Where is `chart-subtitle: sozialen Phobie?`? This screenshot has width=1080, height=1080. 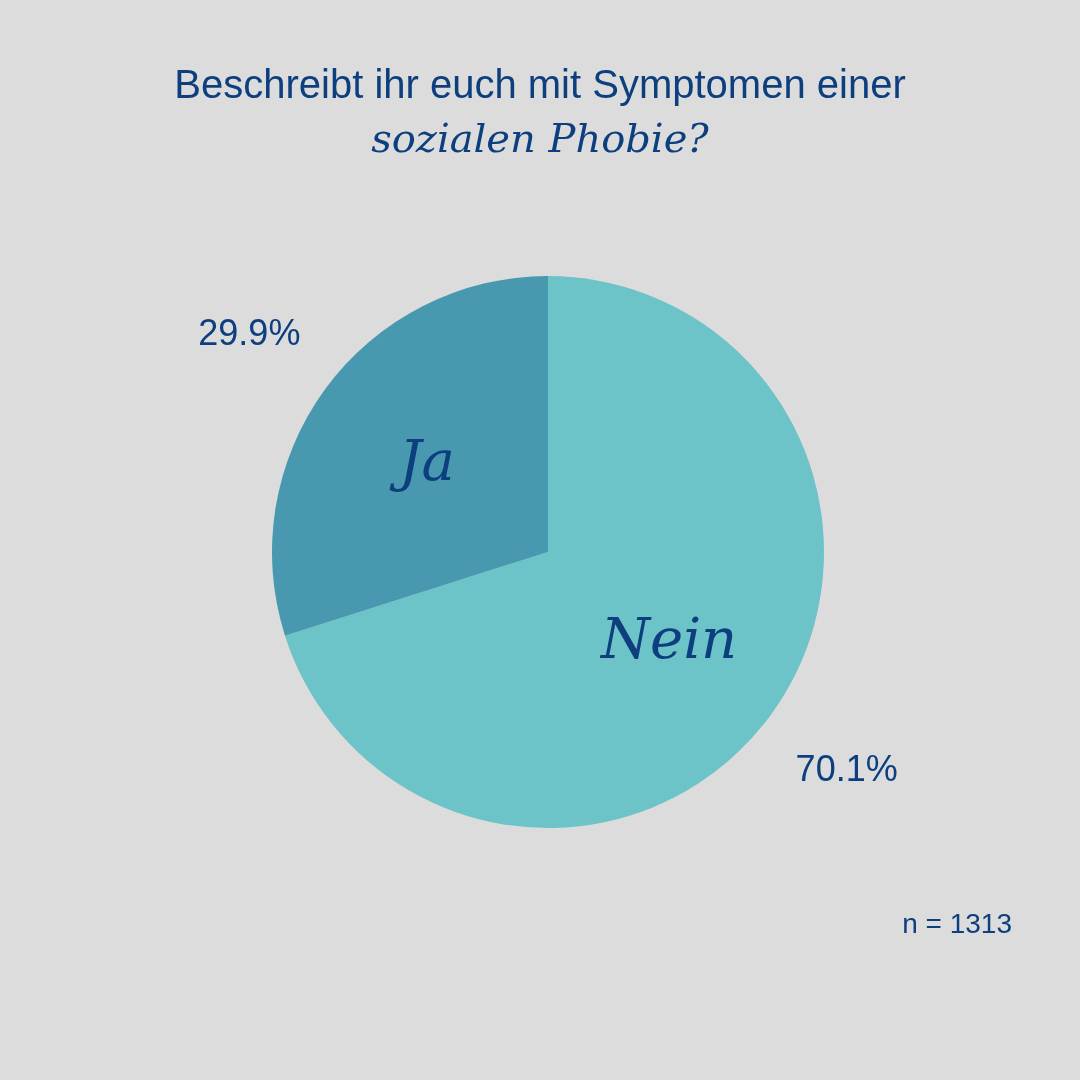 chart-subtitle: sozialen Phobie? is located at coordinates (540, 138).